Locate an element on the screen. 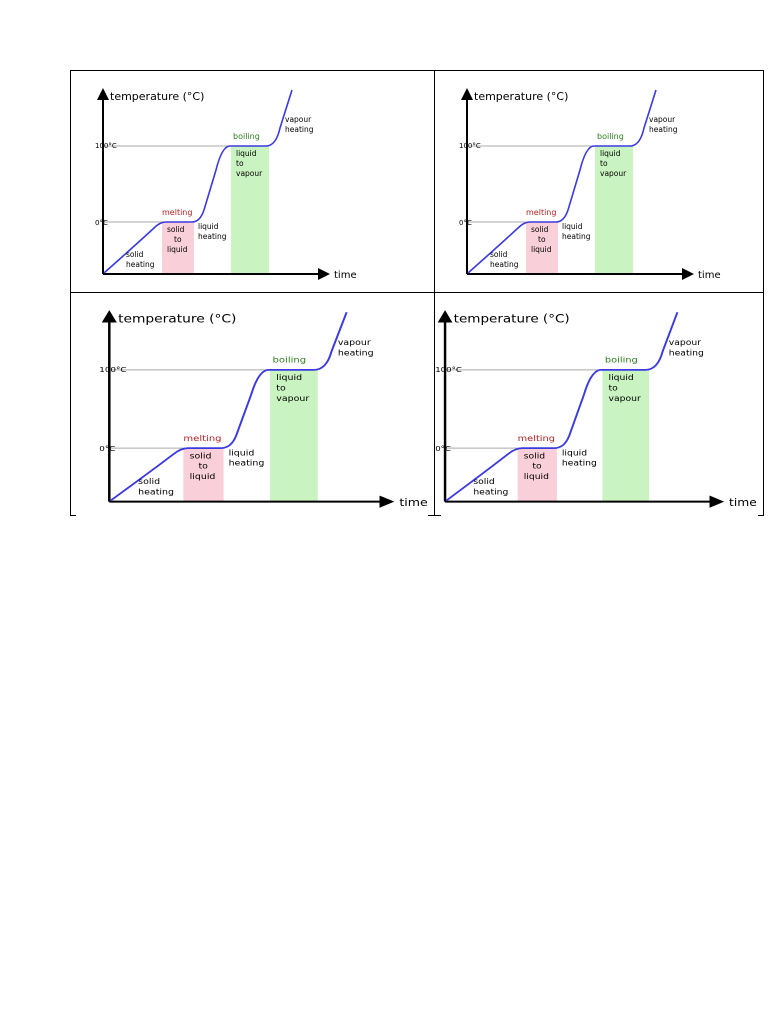 The image size is (768, 1024). grid-left-border is located at coordinates (70, 293).